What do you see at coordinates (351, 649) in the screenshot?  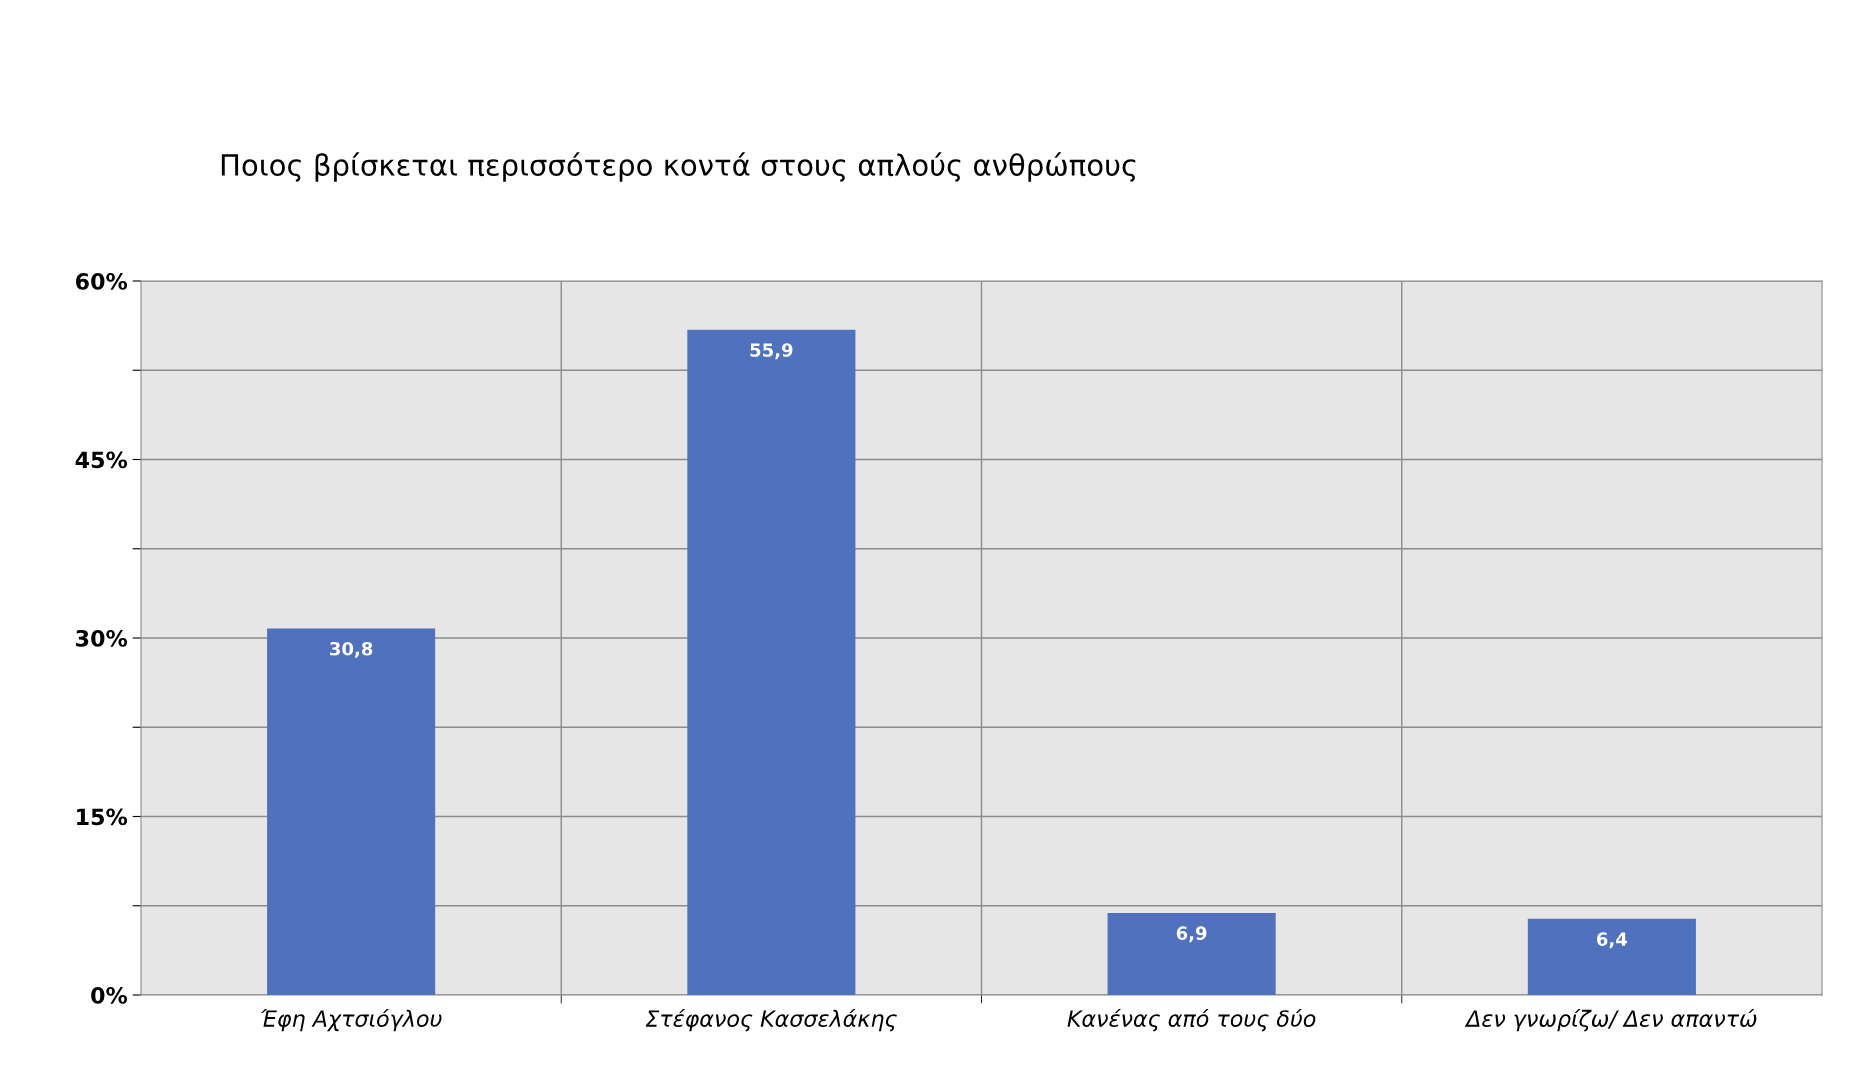 I see `data-label: 30,8` at bounding box center [351, 649].